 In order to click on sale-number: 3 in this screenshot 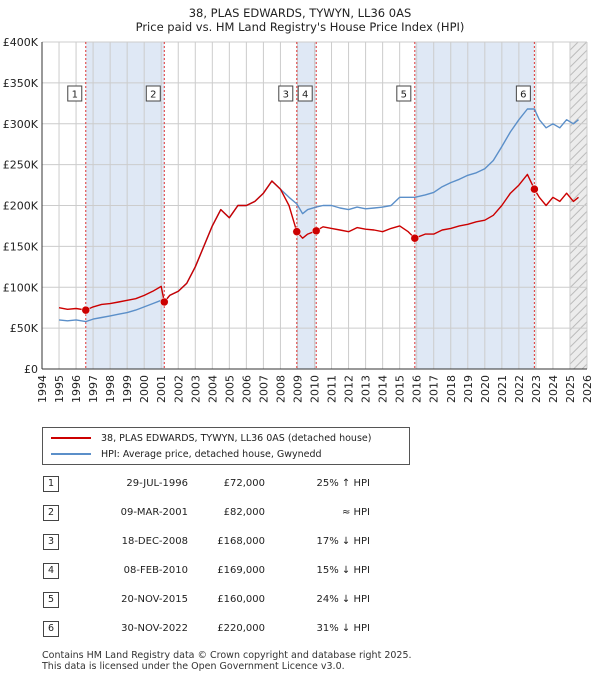, I will do `click(51, 542)`.